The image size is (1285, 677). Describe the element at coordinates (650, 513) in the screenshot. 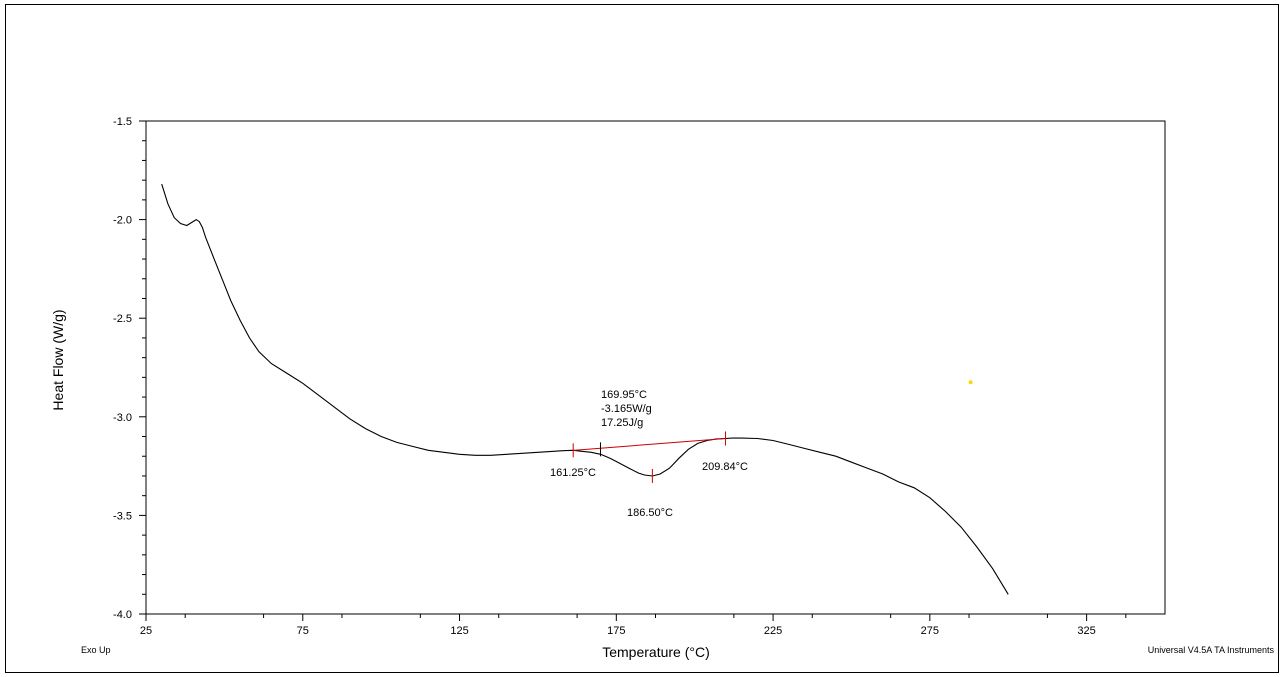

I see `peak-temp-label: 186.50°C` at that location.